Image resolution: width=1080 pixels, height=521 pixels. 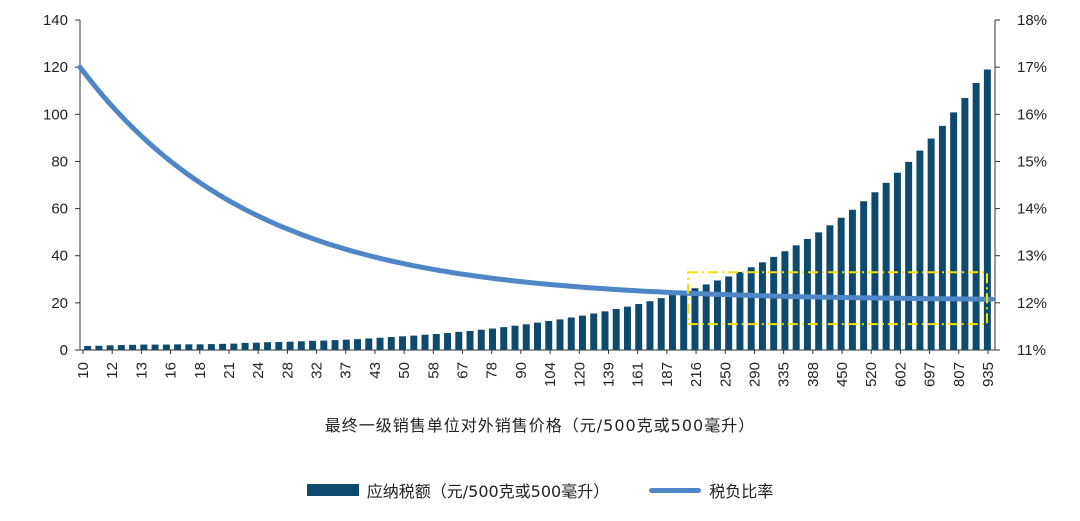 What do you see at coordinates (813, 374) in the screenshot?
I see `x-tick-label: 388` at bounding box center [813, 374].